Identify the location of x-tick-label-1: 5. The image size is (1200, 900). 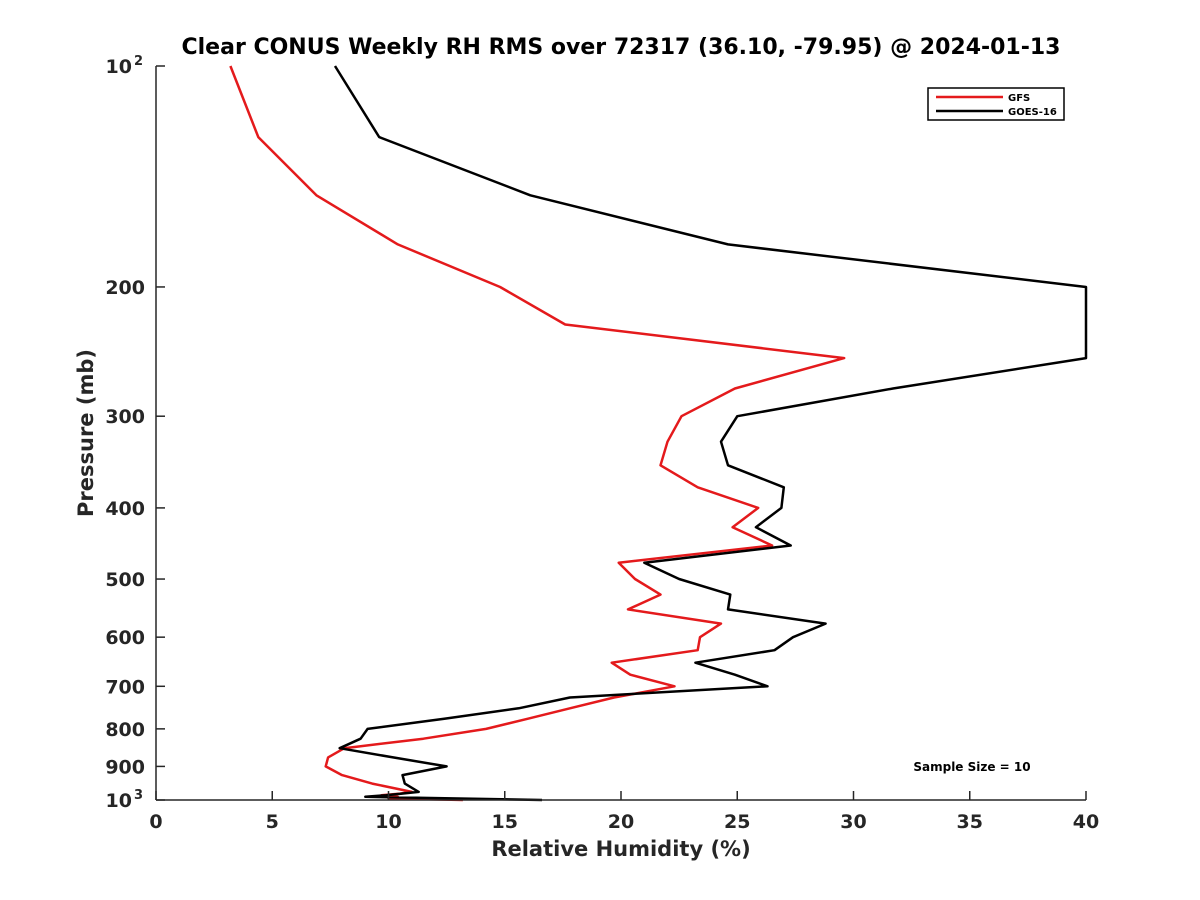
(272, 822).